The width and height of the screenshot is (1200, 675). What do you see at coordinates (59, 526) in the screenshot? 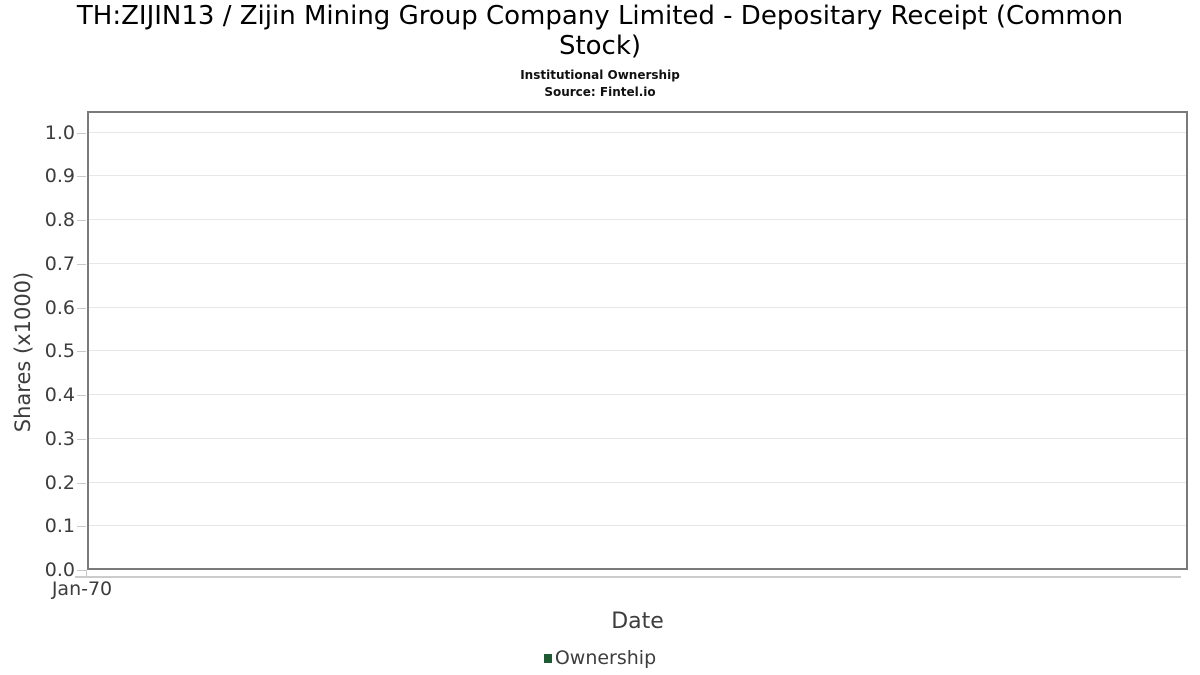
I see `y-tick-label: 0.1` at bounding box center [59, 526].